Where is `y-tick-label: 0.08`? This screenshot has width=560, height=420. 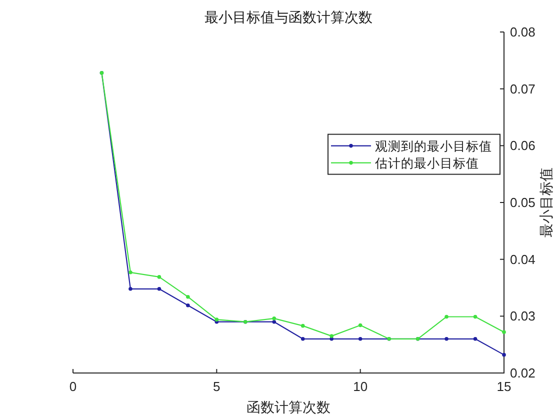 y-tick-label: 0.08 is located at coordinates (523, 32).